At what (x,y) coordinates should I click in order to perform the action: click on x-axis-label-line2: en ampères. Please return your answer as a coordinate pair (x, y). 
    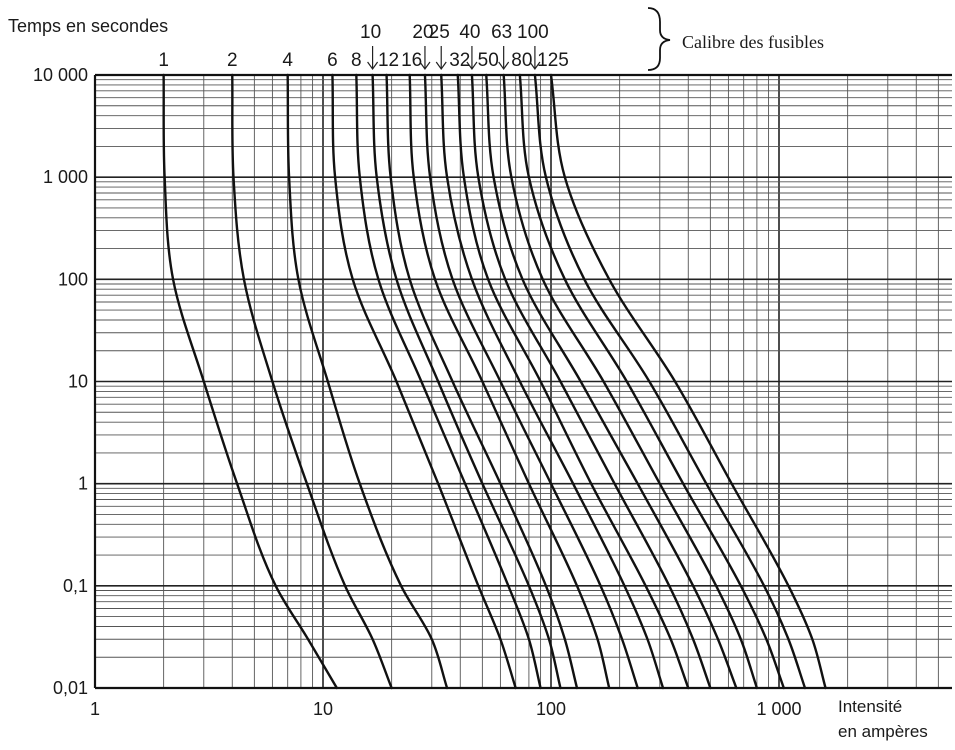
    Looking at the image, I should click on (883, 731).